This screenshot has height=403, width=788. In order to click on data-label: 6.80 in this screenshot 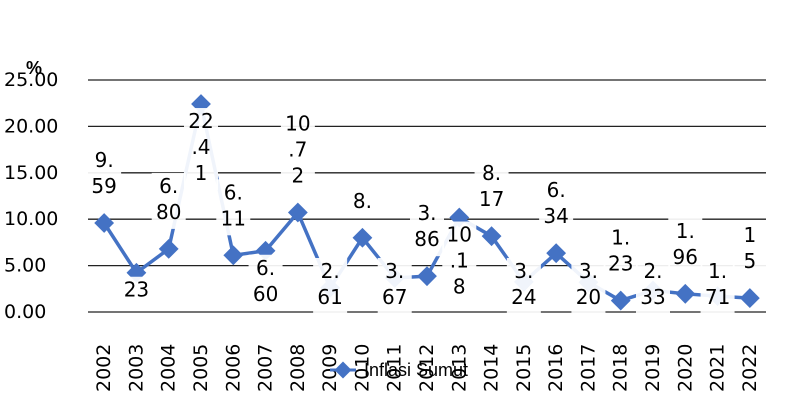, I will do `click(168, 200)`.